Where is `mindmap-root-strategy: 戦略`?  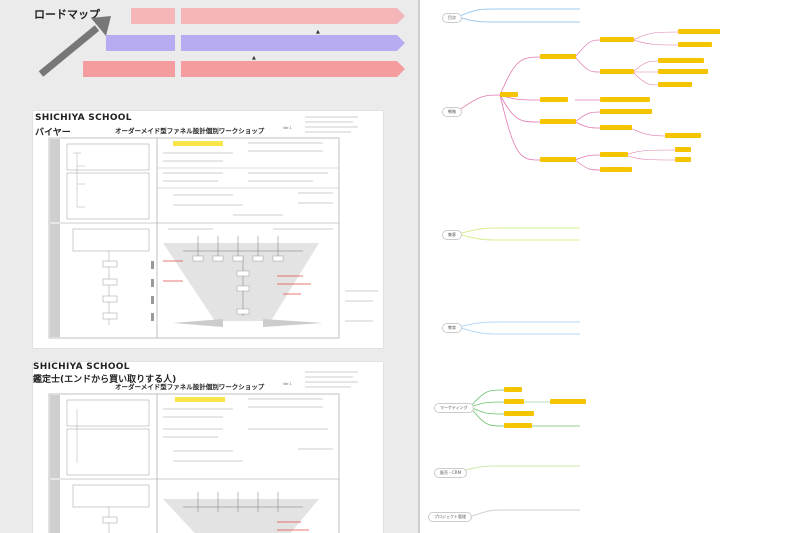 mindmap-root-strategy: 戦略 is located at coordinates (452, 112).